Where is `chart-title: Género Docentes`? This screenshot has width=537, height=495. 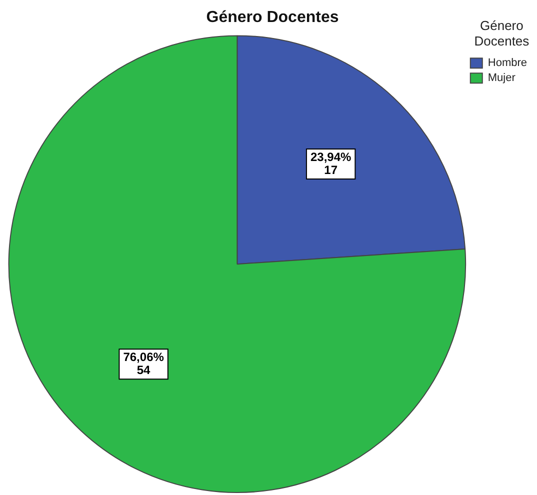 chart-title: Género Docentes is located at coordinates (272, 17).